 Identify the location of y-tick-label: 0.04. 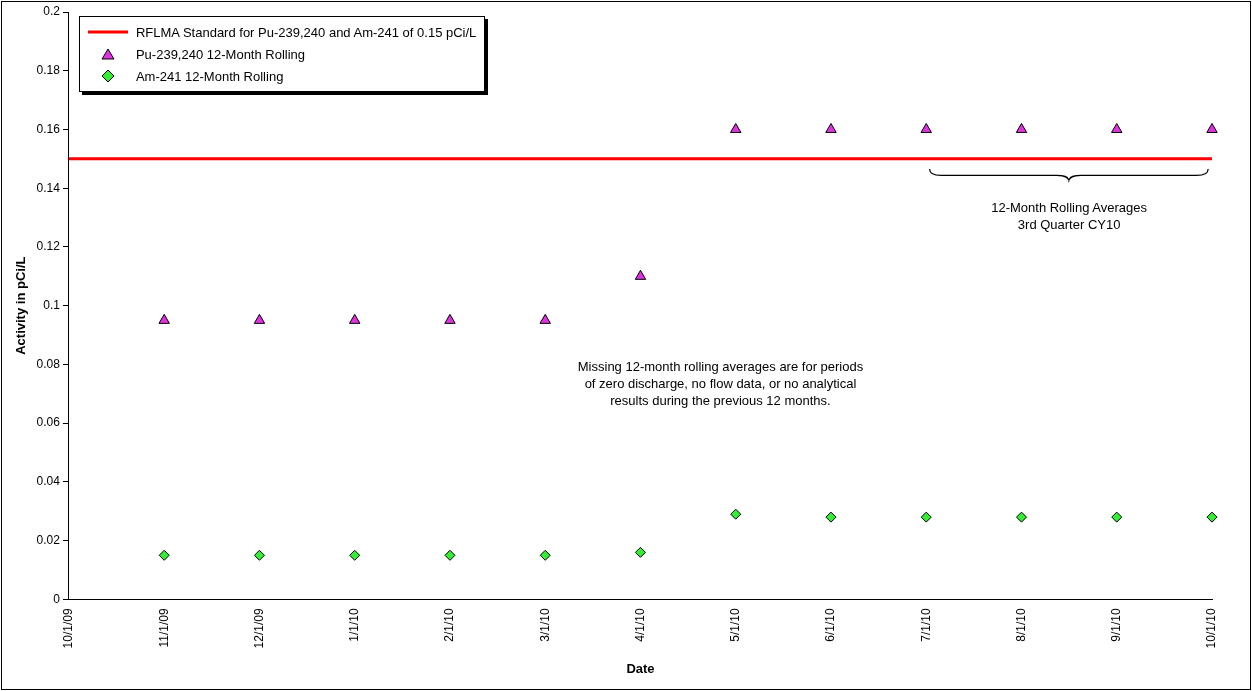
(48, 481).